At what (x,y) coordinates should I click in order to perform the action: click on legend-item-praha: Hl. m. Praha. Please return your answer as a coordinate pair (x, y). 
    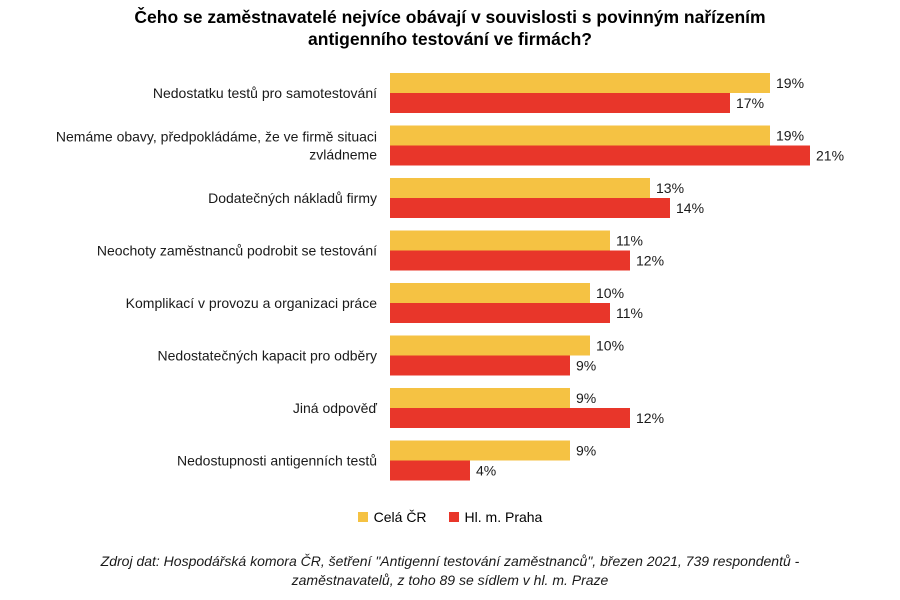
    Looking at the image, I should click on (495, 517).